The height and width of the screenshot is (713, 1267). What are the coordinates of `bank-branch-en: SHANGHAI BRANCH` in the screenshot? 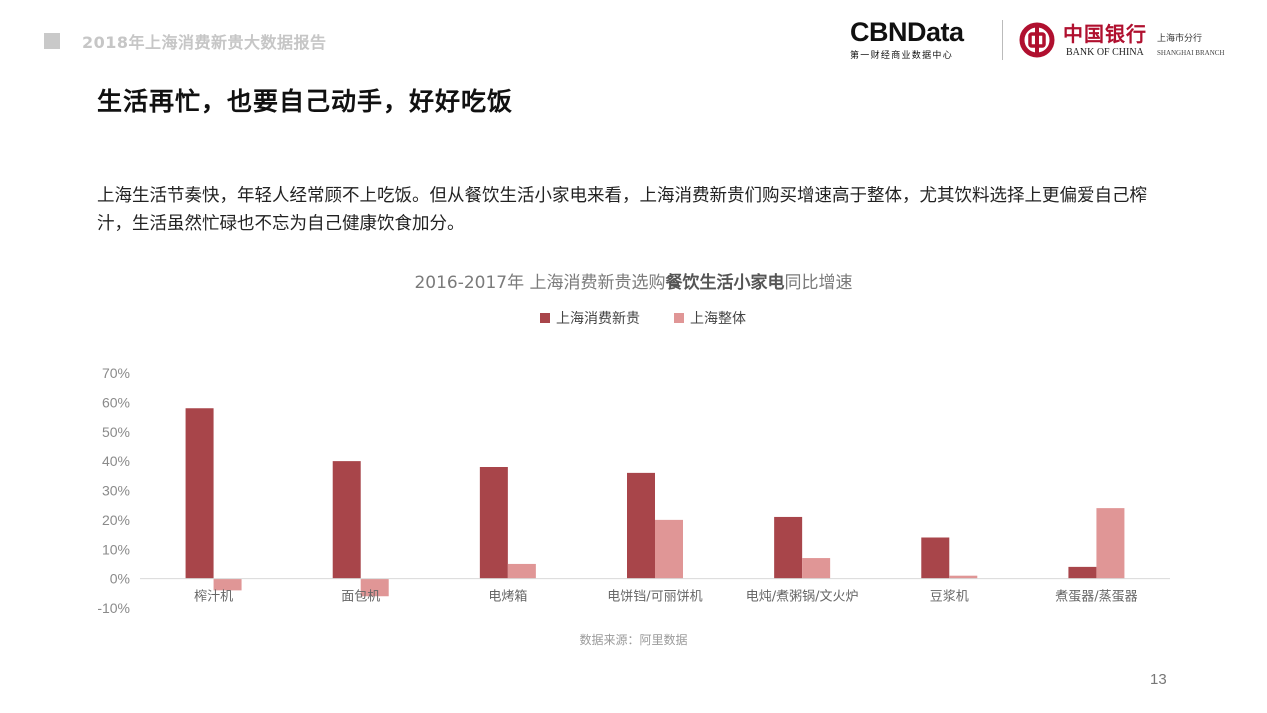 It's located at (1191, 53).